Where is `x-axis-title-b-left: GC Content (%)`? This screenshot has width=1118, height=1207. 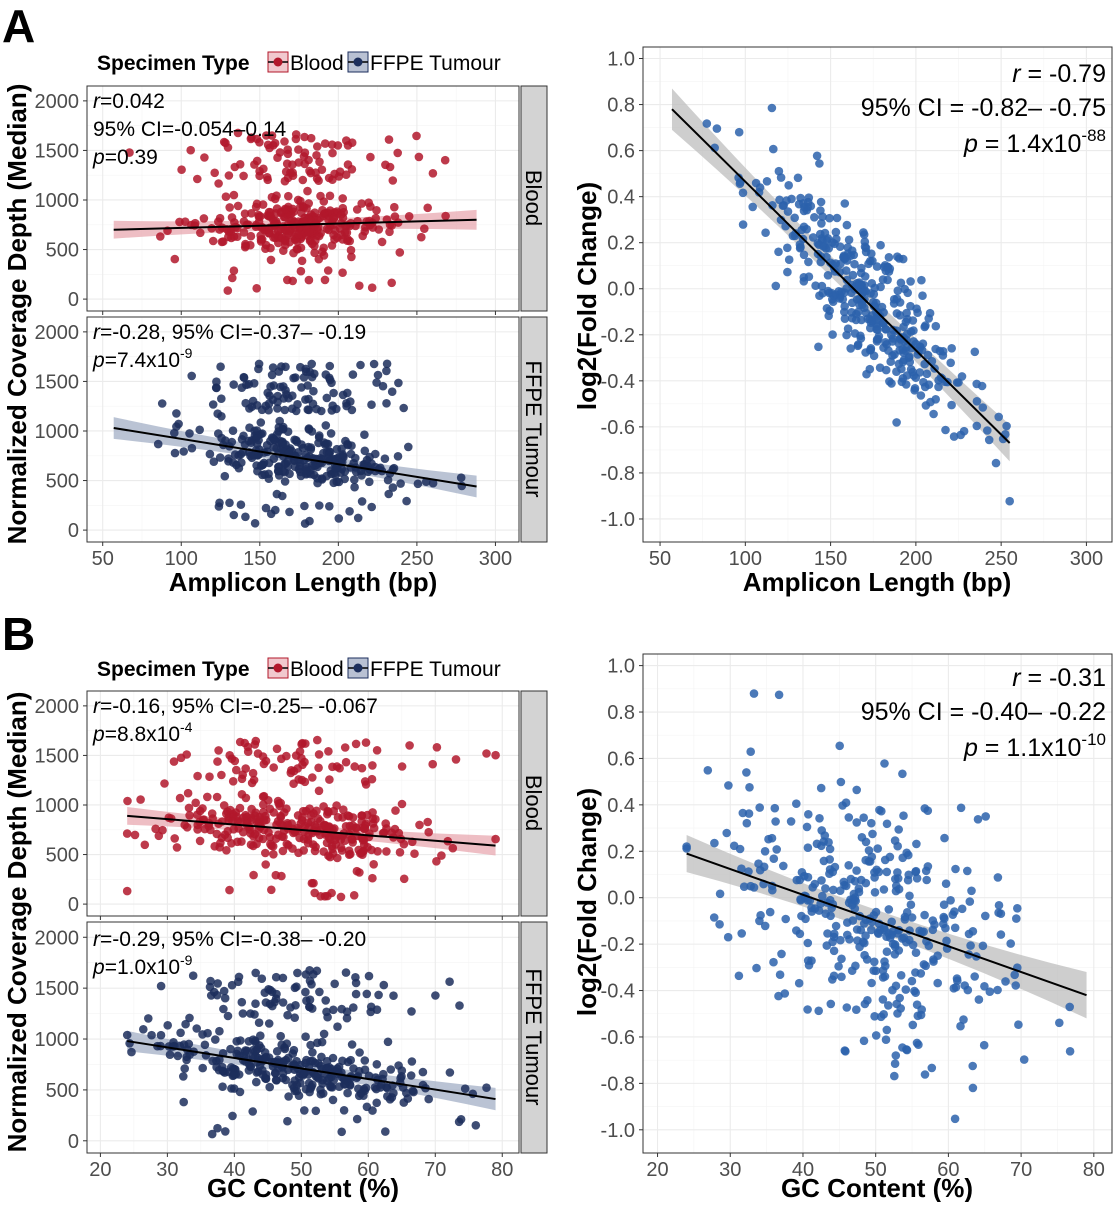 x-axis-title-b-left: GC Content (%) is located at coordinates (303, 1187).